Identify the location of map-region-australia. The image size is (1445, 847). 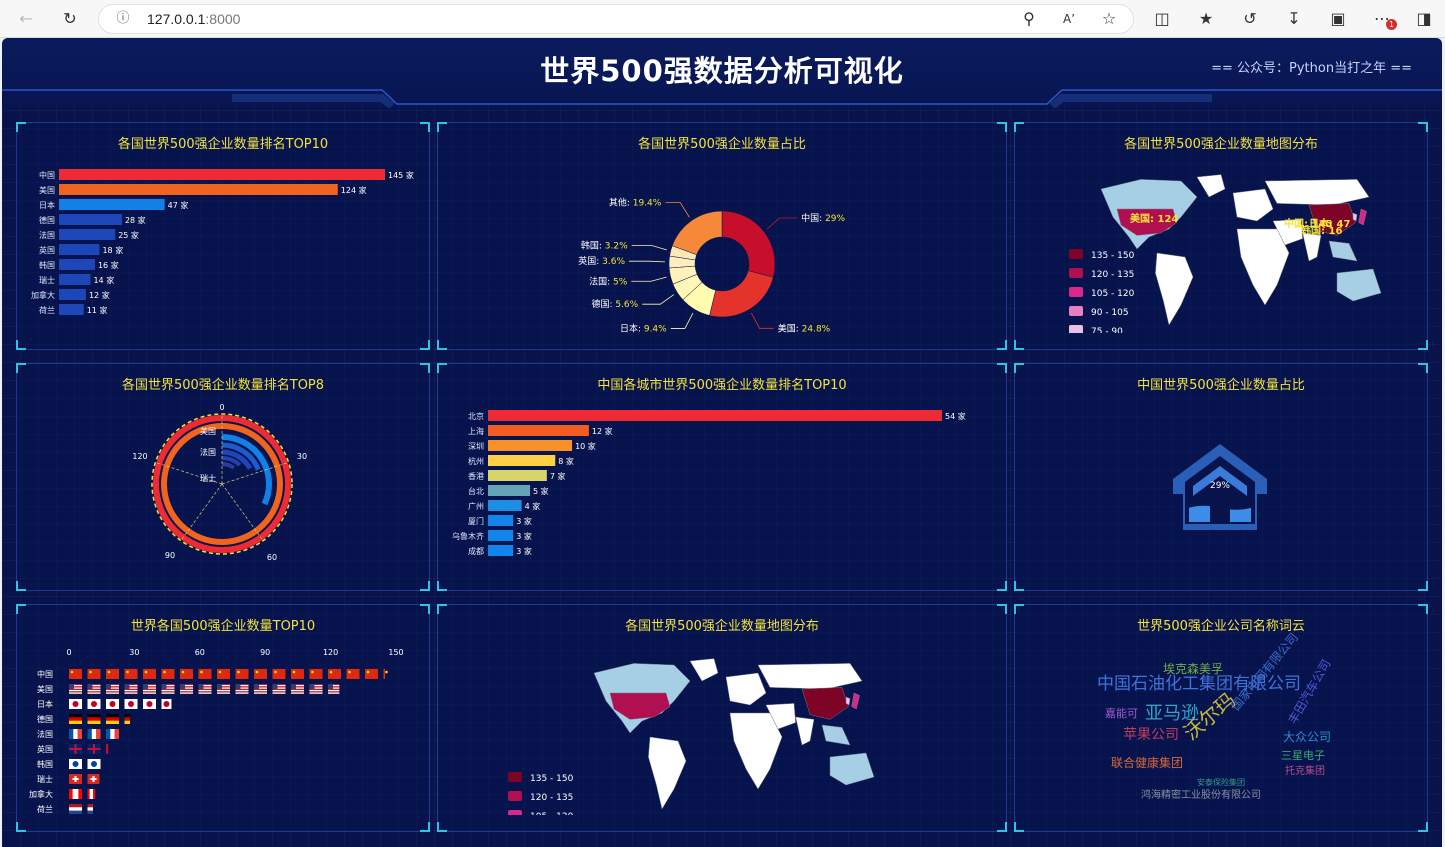
(852, 769).